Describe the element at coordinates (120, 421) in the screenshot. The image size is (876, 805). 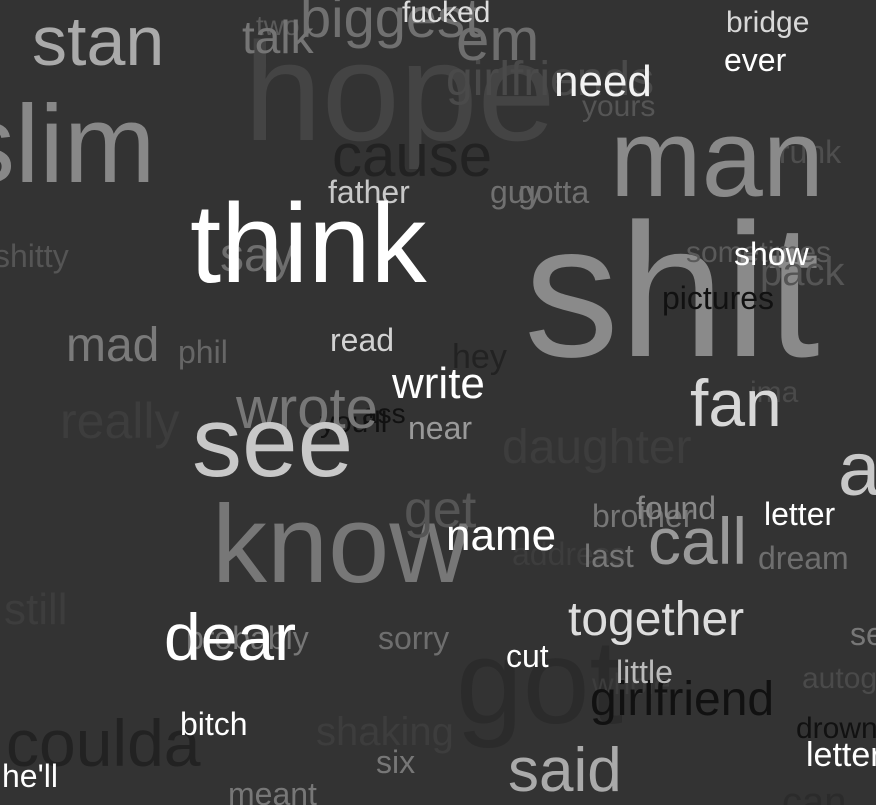
I see `word-really: really` at that location.